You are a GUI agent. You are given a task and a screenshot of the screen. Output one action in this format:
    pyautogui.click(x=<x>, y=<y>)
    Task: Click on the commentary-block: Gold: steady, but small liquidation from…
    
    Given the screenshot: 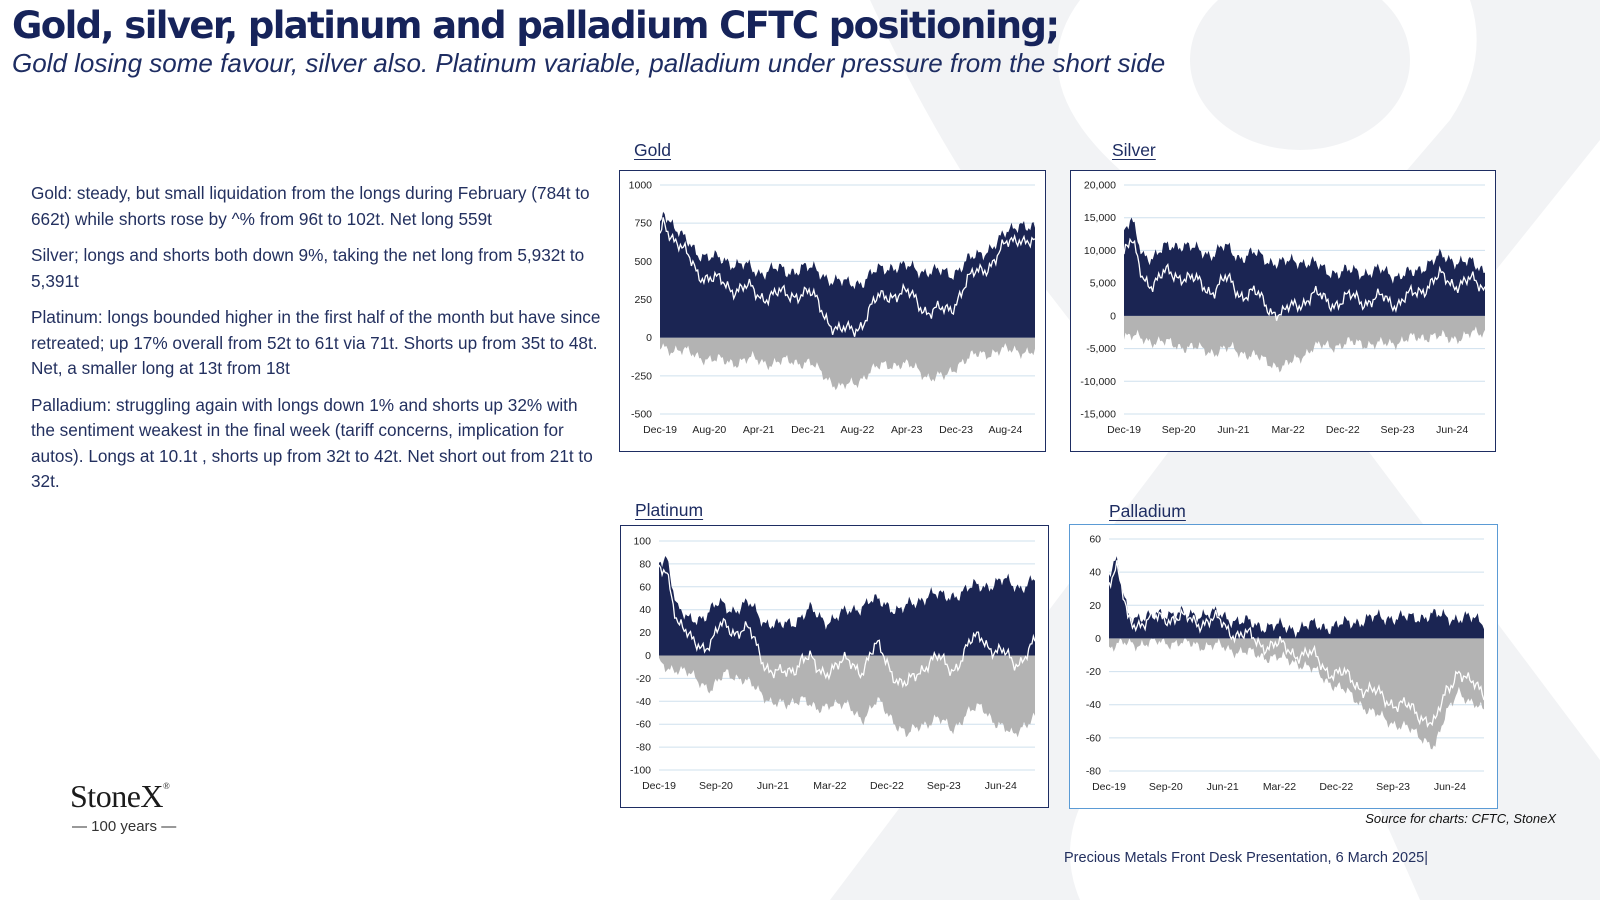 What is the action you would take?
    pyautogui.click(x=318, y=343)
    